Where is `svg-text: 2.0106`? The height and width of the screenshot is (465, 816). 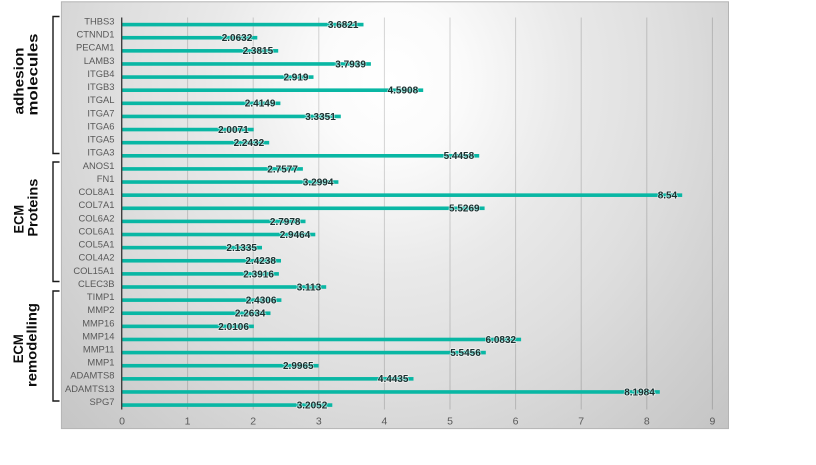 svg-text: 2.0106 is located at coordinates (233, 327).